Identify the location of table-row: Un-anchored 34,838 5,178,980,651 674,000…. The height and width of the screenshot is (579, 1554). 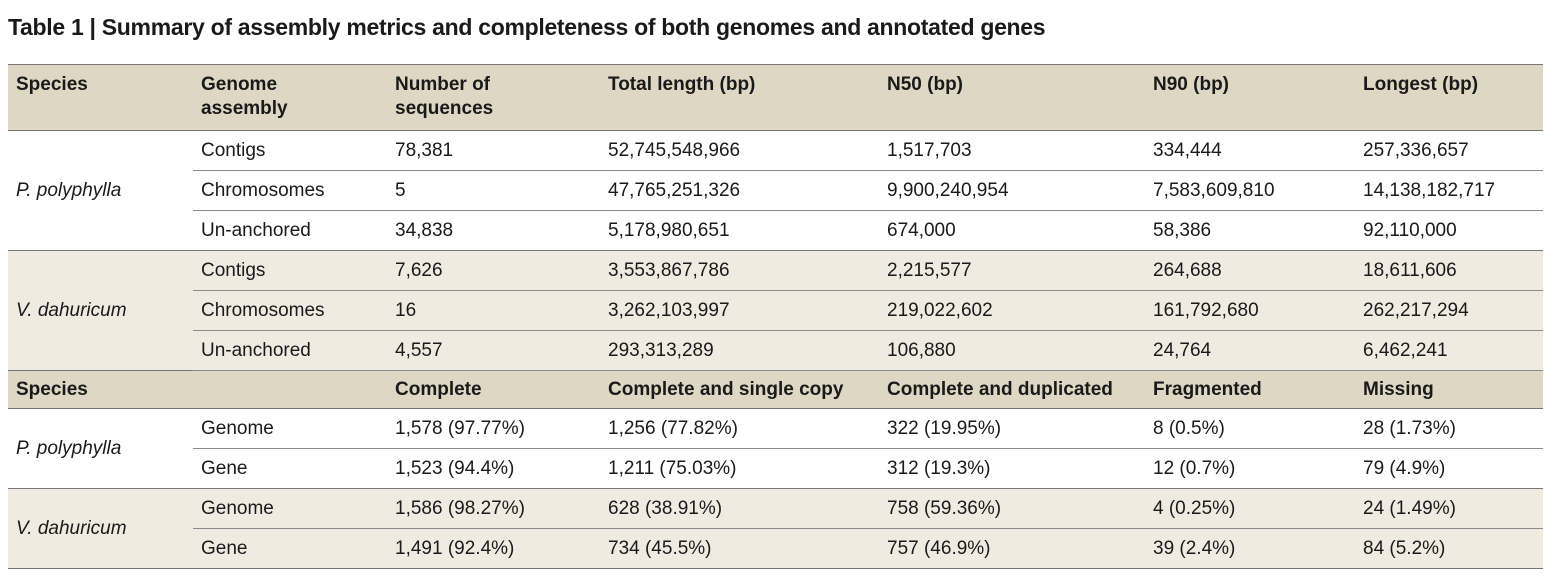
(775, 230).